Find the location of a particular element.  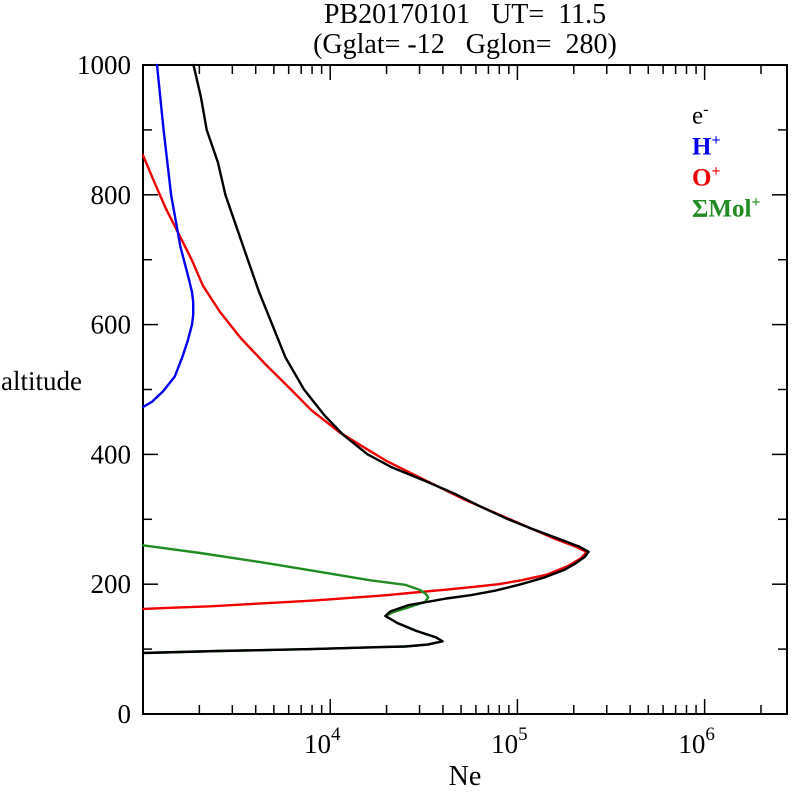

legend-item-h-plus: H+ is located at coordinates (706, 146).